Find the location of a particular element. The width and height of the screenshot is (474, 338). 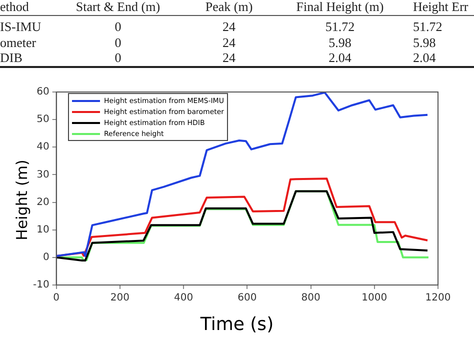

y-tick-label: 0 is located at coordinates (46, 258).